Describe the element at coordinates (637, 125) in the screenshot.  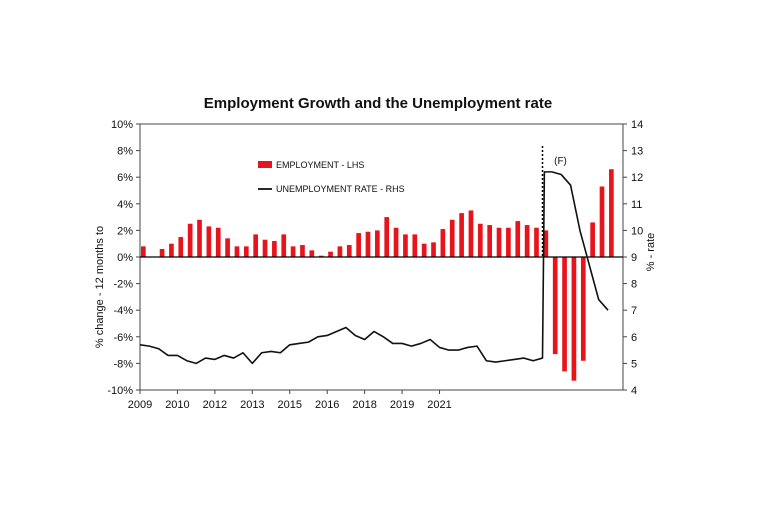
I see `y-right-tick-label: 14` at that location.